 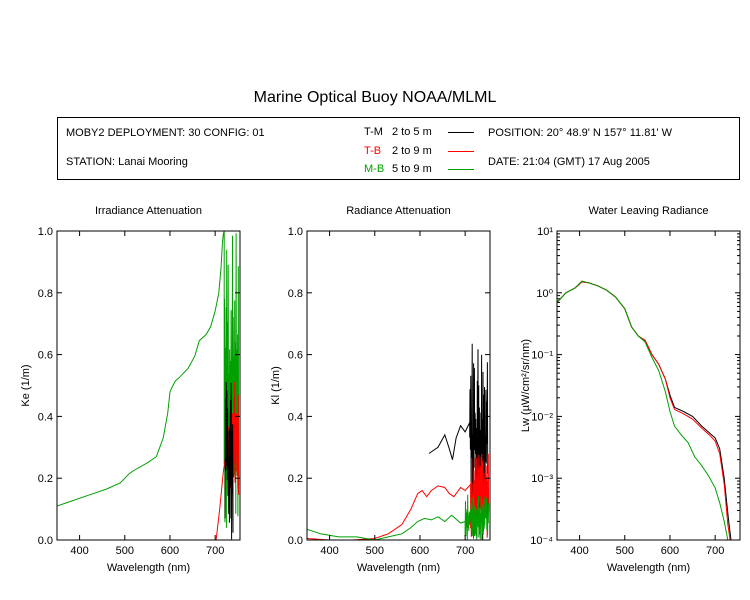 What do you see at coordinates (165, 133) in the screenshot?
I see `deployment-text: MOBY2 DEPLOYMENT: 30 CONFIG: 01` at bounding box center [165, 133].